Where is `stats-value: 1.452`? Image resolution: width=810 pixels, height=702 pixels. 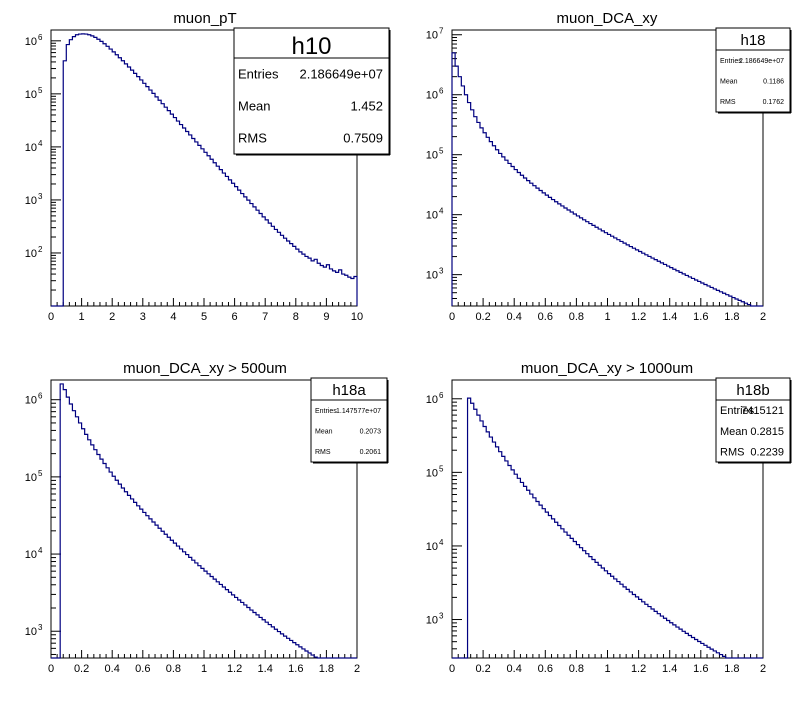
stats-value: 1.452 is located at coordinates (366, 106).